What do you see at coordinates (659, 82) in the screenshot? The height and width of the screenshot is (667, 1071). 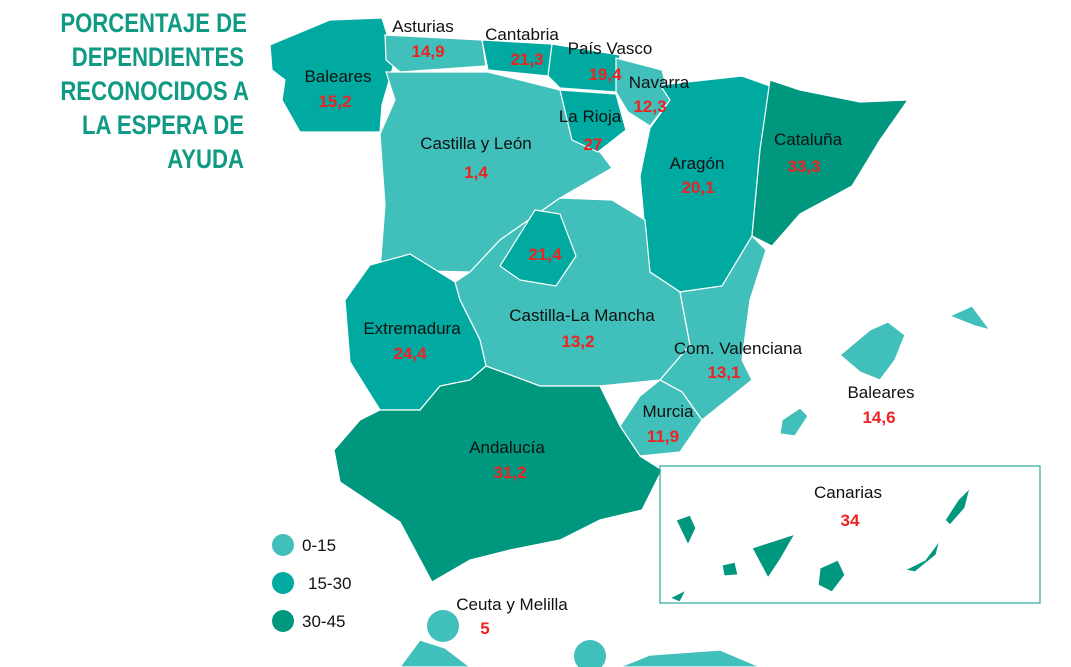 I see `region-name: Navarra` at bounding box center [659, 82].